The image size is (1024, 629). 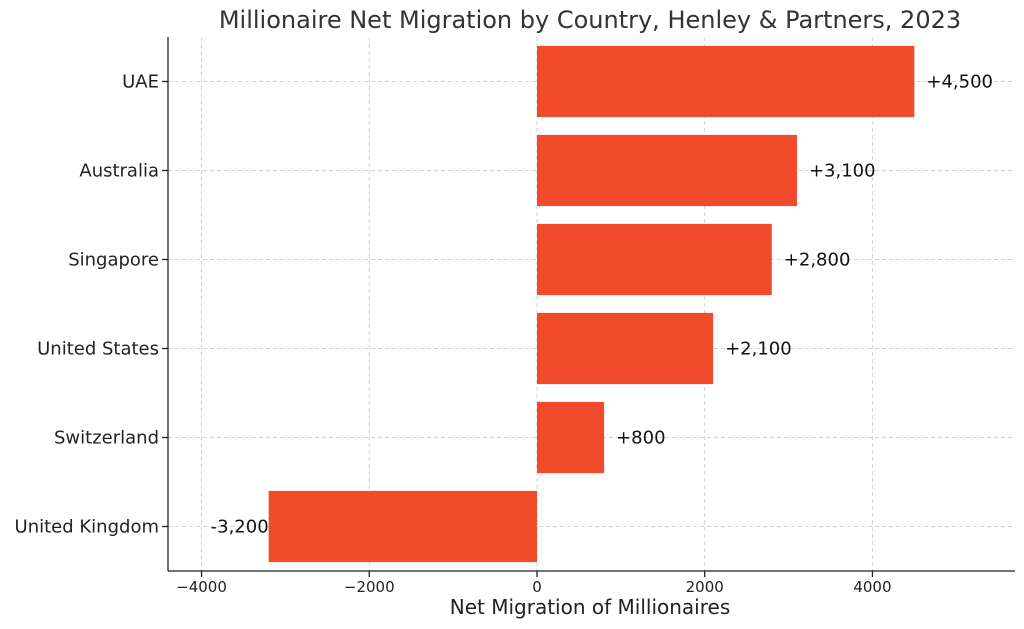 What do you see at coordinates (537, 587) in the screenshot?
I see `x-tick-label-2: 0` at bounding box center [537, 587].